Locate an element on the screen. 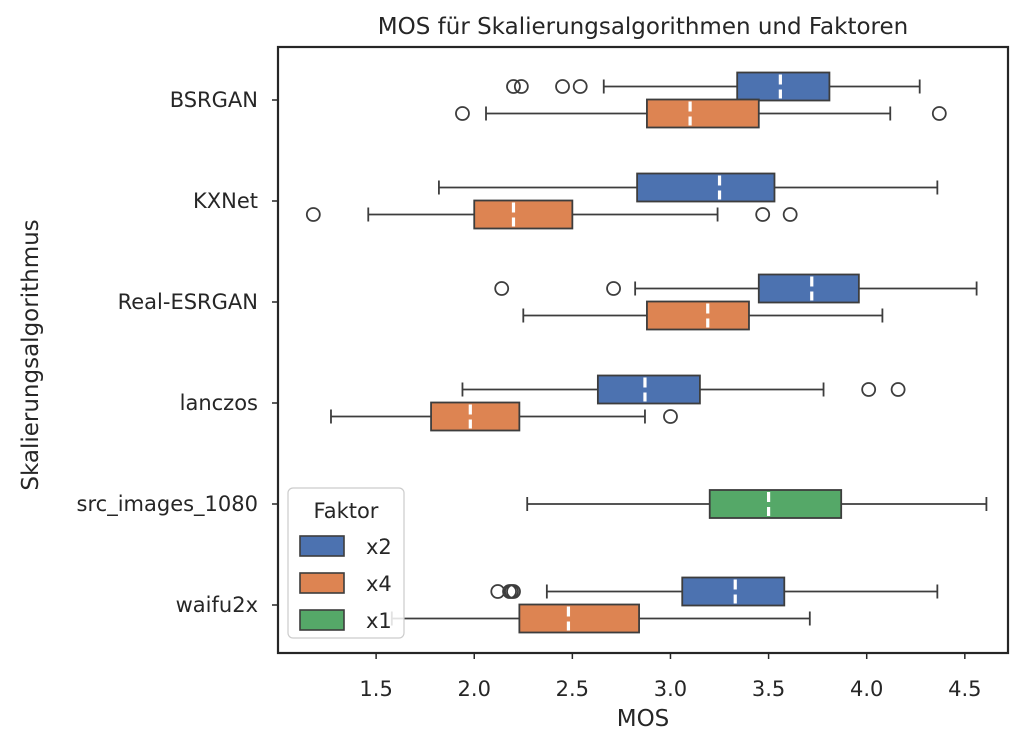  x-axis-ticks: 1.5 2.0 2.5 3.0 3.5 4.0 4.5 is located at coordinates (670, 677).